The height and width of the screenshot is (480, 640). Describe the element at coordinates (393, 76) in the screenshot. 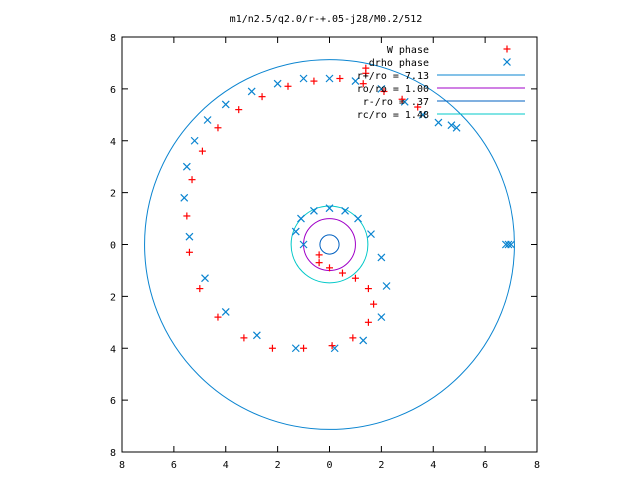

I see `legend-label: r+/ro = 7.13` at that location.